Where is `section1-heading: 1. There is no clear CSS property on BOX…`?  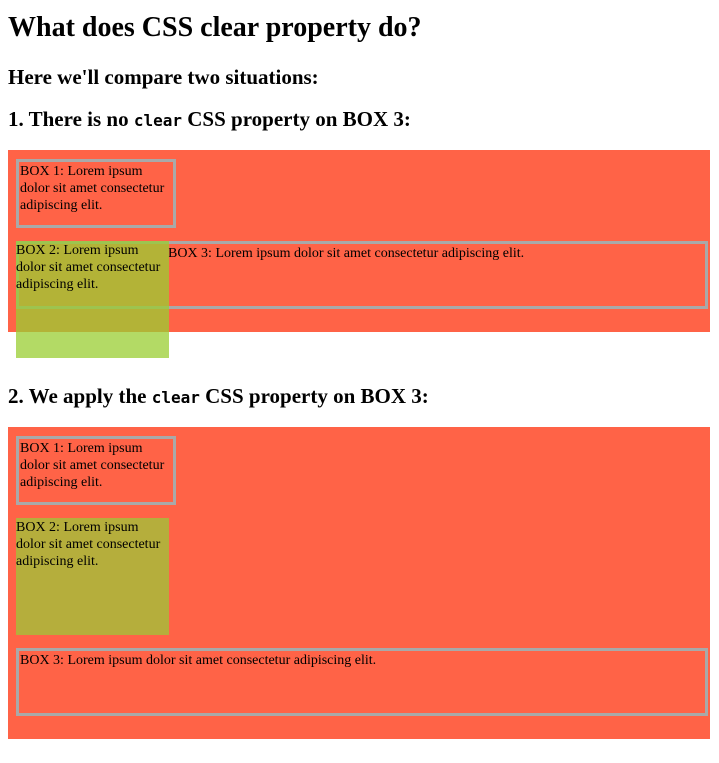 section1-heading: 1. There is no clear CSS property on BOX… is located at coordinates (209, 120).